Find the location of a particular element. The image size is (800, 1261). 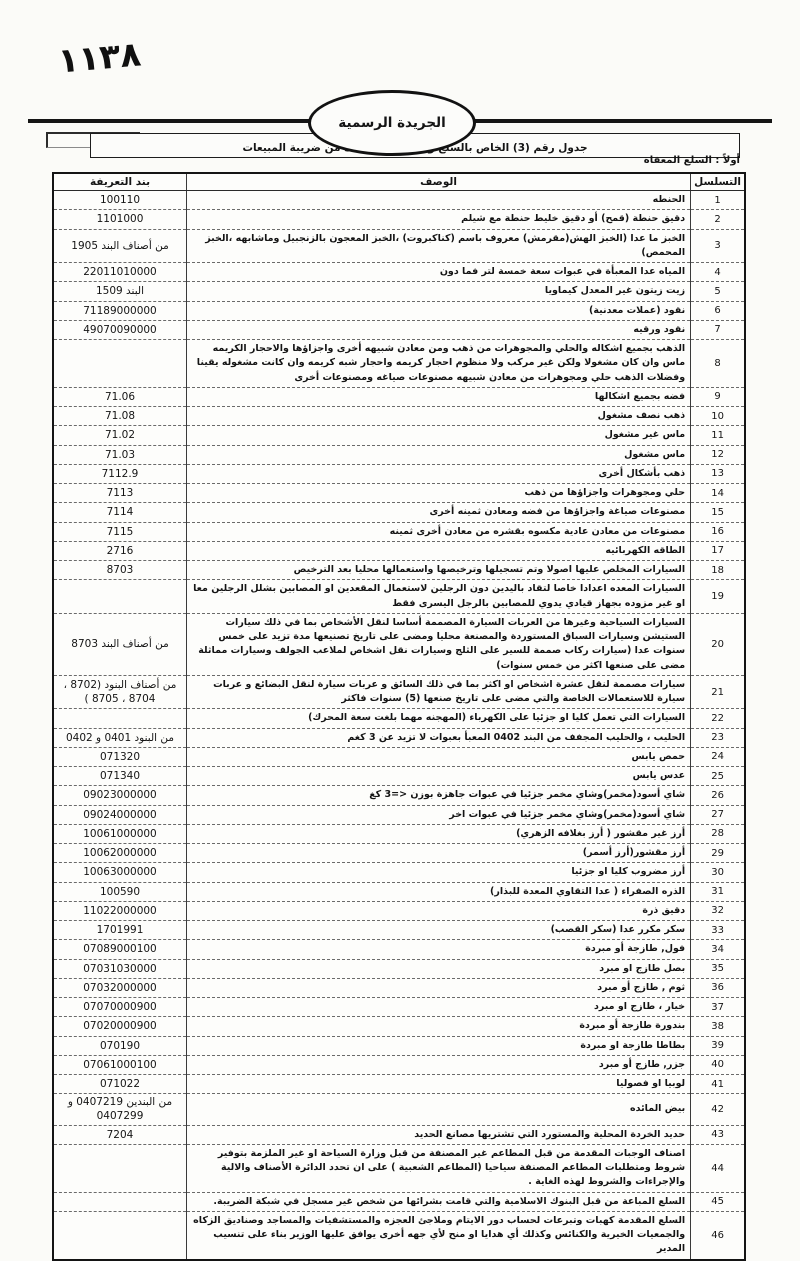

row-description-cell: أرز مضروب كليا او جزئيا is located at coordinates (438, 872).